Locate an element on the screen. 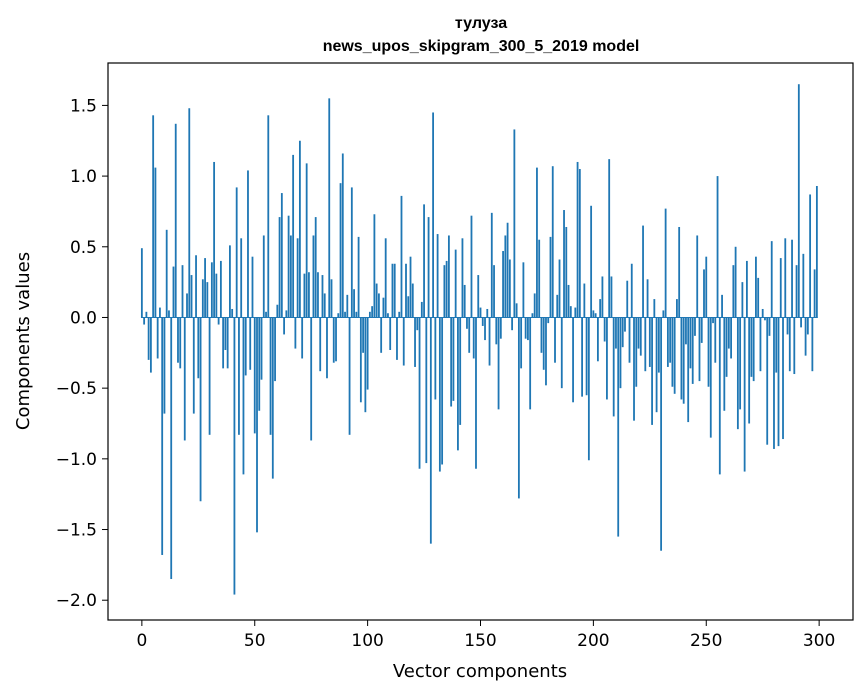  y-tick-label: 1.0 is located at coordinates (83, 177).